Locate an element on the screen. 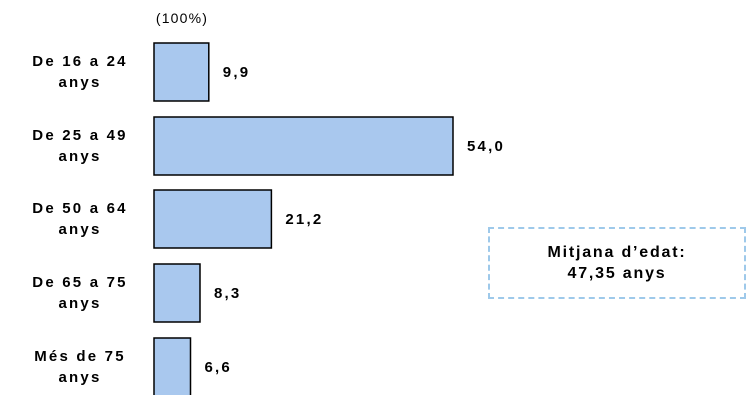  value-label-1: 54,0 is located at coordinates (486, 146).